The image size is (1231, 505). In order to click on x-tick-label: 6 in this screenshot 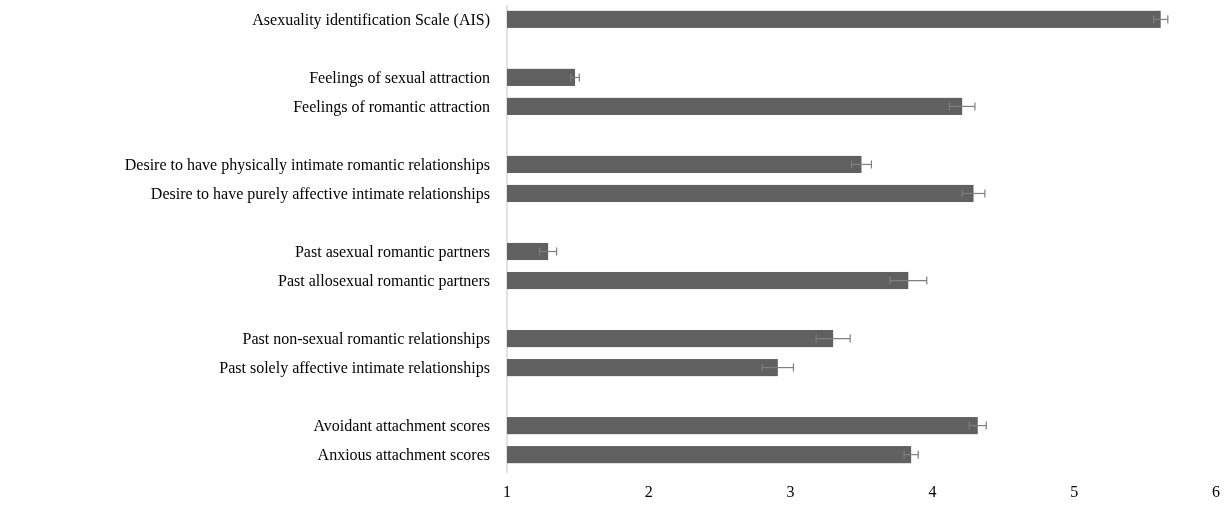, I will do `click(1216, 491)`.